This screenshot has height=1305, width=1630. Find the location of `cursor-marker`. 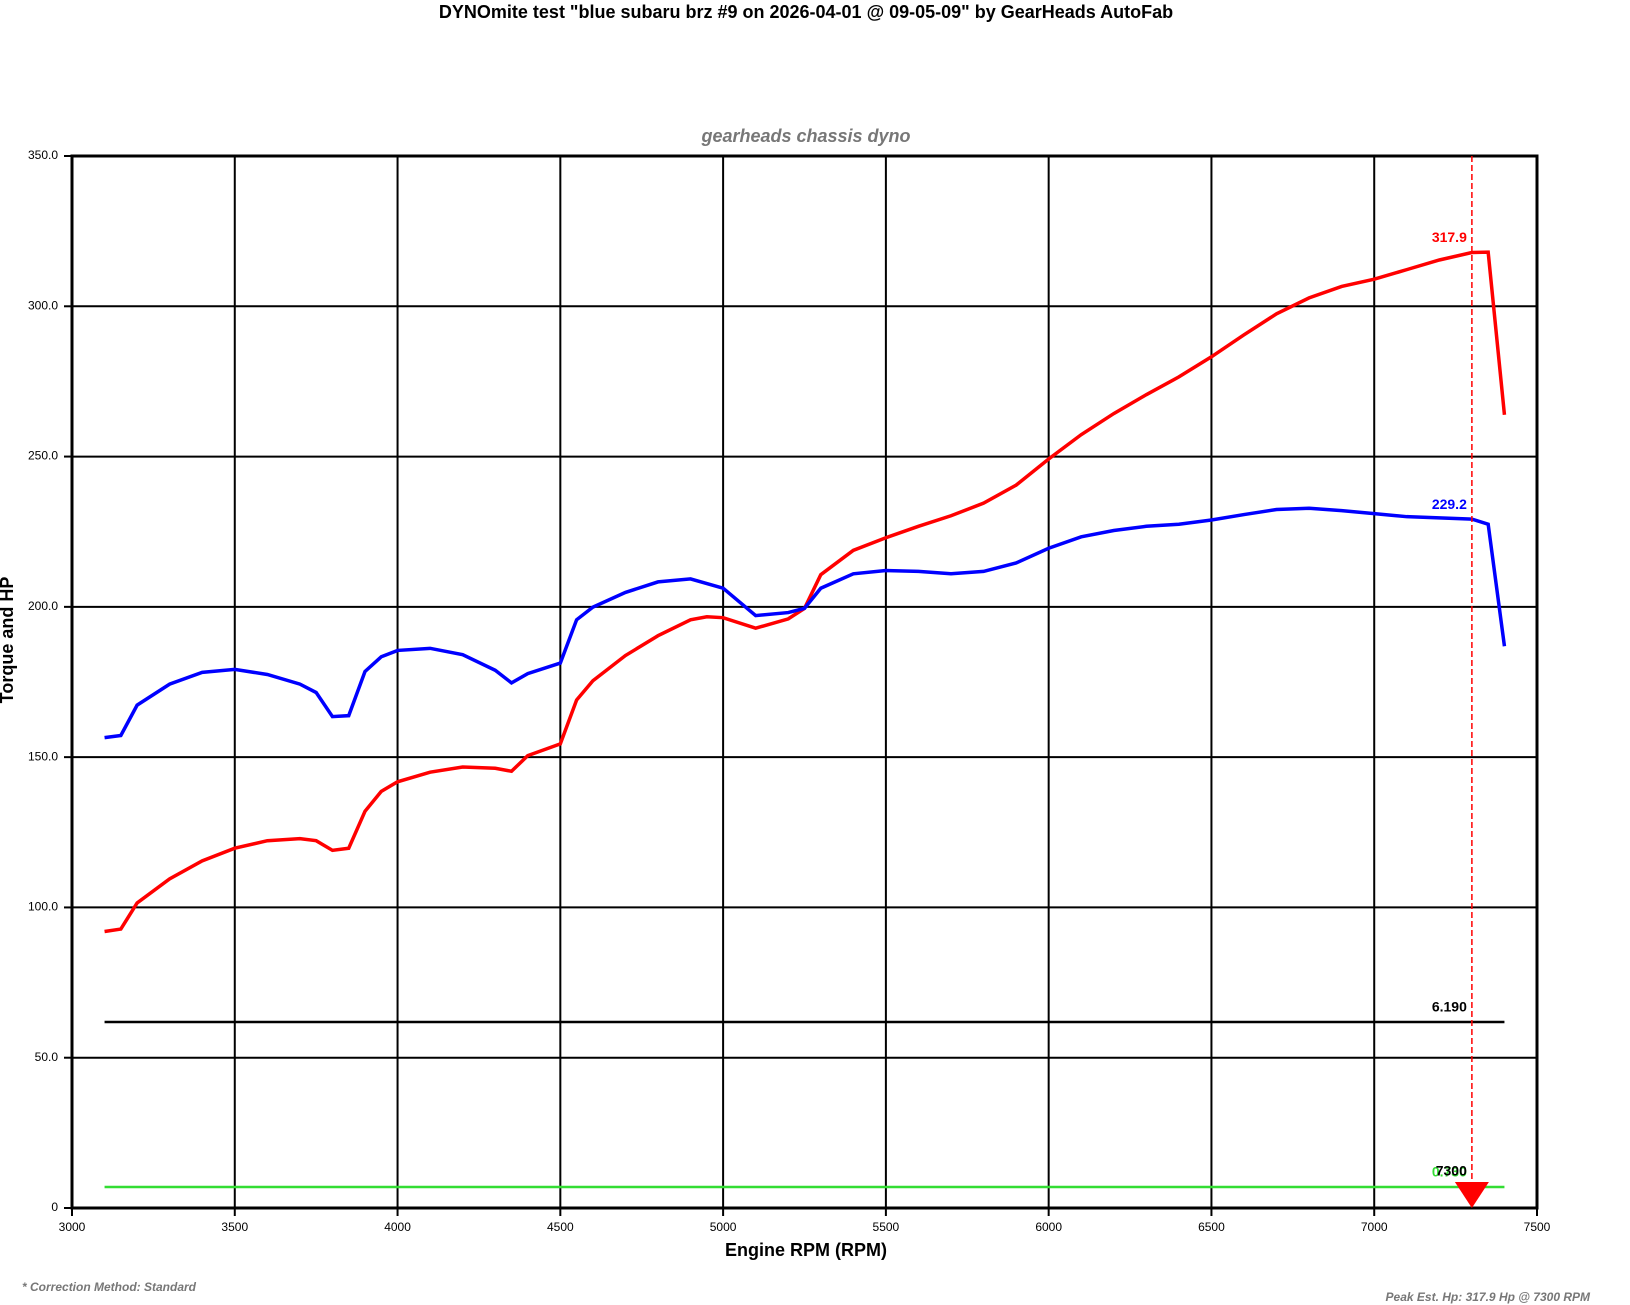

cursor-marker is located at coordinates (1471, 1195).